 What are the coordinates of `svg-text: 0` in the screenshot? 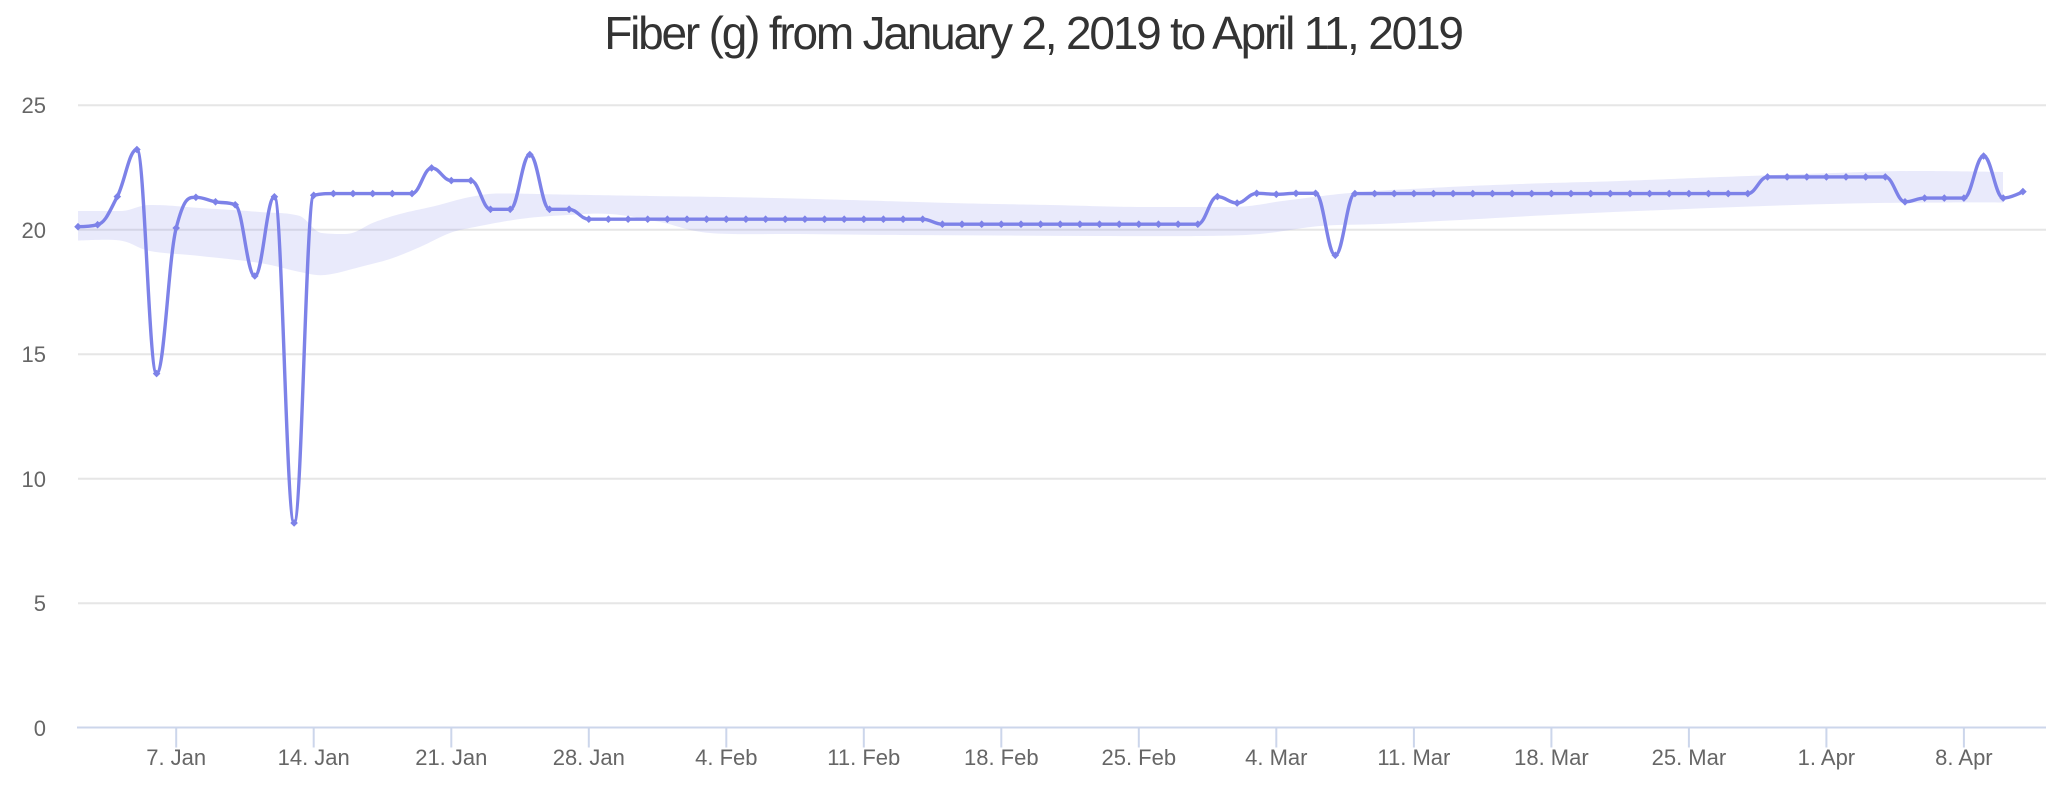 It's located at (40, 728).